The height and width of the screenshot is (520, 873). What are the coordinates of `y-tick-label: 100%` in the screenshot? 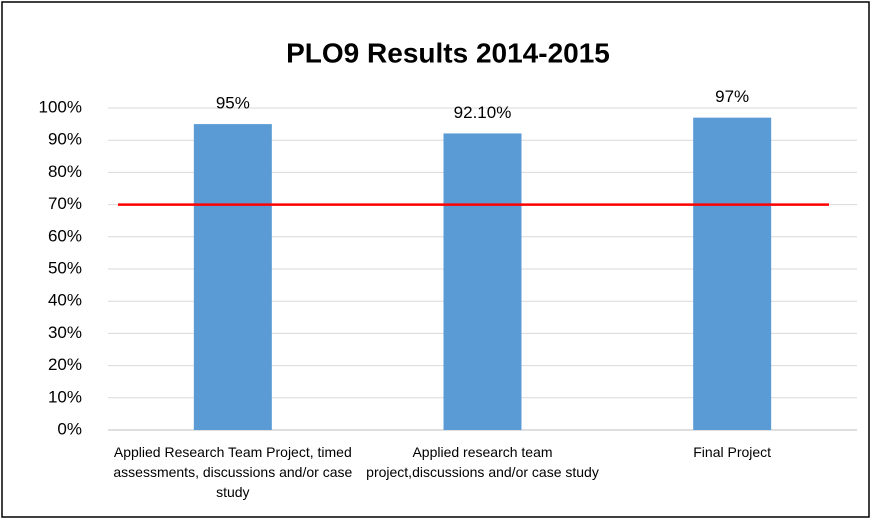 It's located at (60, 106).